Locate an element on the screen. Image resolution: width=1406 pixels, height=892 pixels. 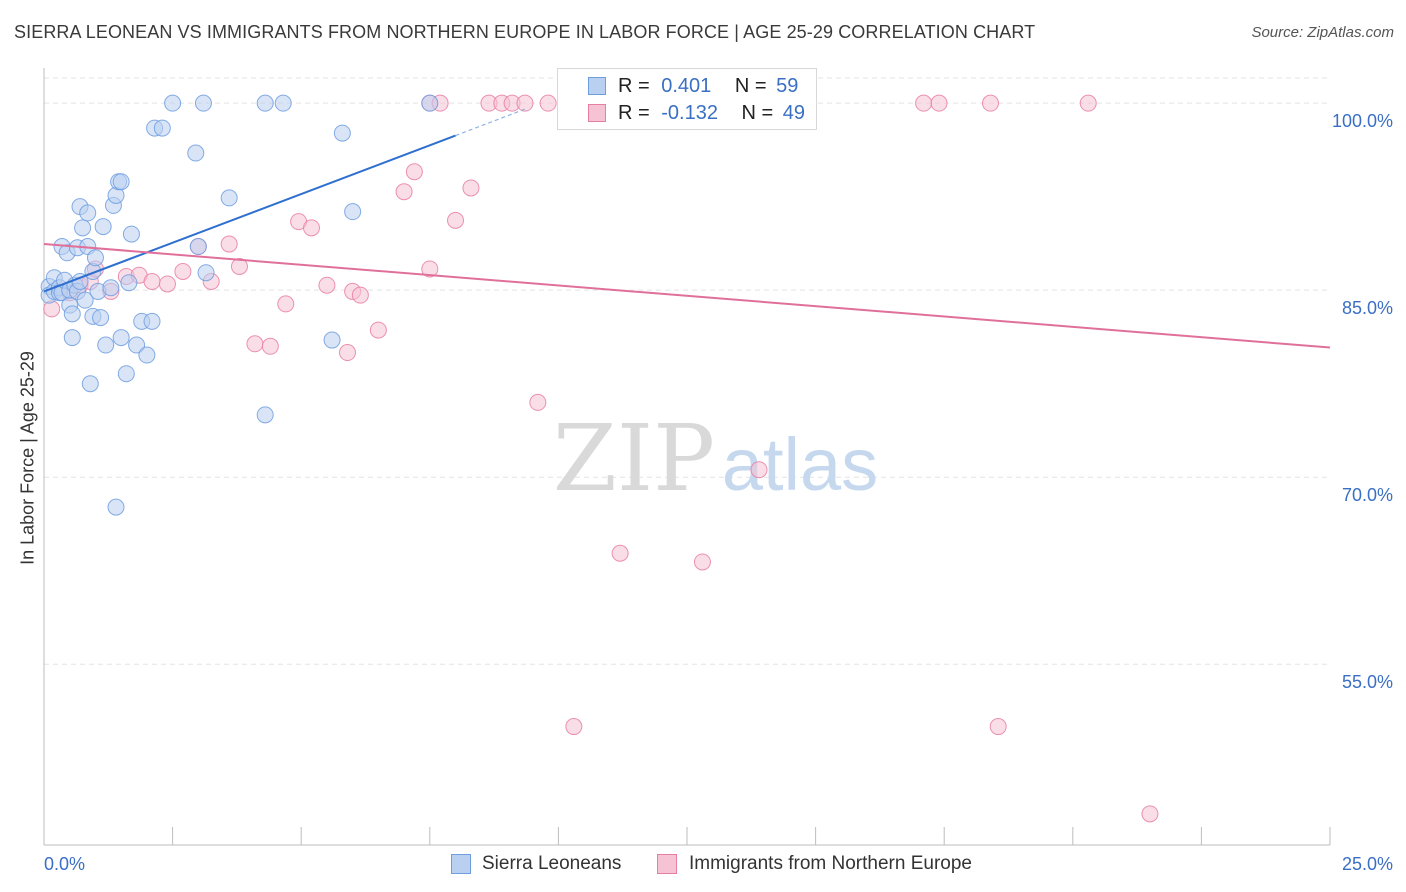
legend-row-sierra-leoneans: R = 0.401 N = 59 is located at coordinates (708, 86).